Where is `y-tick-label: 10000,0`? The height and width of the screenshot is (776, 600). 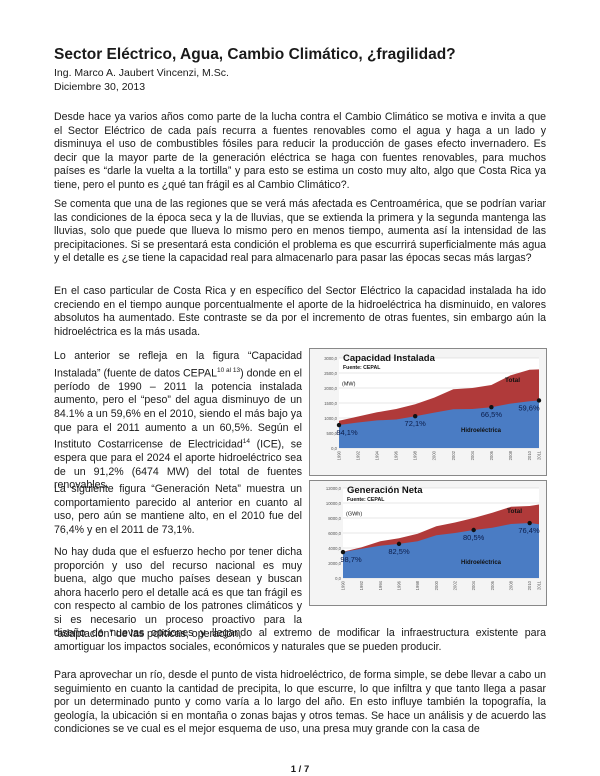 y-tick-label: 10000,0 is located at coordinates (334, 503).